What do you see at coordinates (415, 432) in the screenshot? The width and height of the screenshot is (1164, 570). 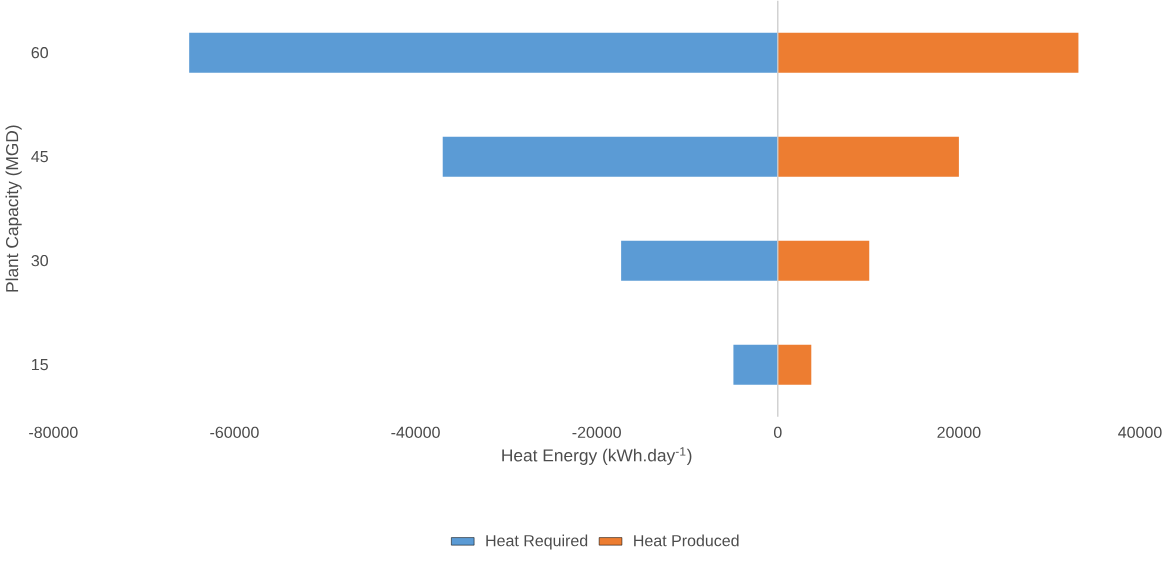 I see `x-tick-label: -40000` at bounding box center [415, 432].